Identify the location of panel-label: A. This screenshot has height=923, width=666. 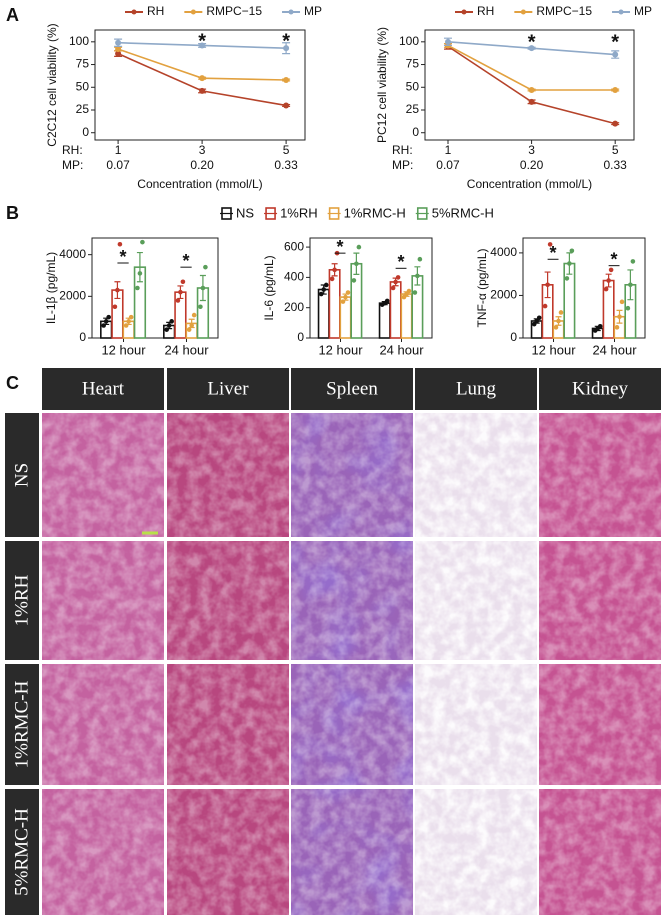
(12, 15).